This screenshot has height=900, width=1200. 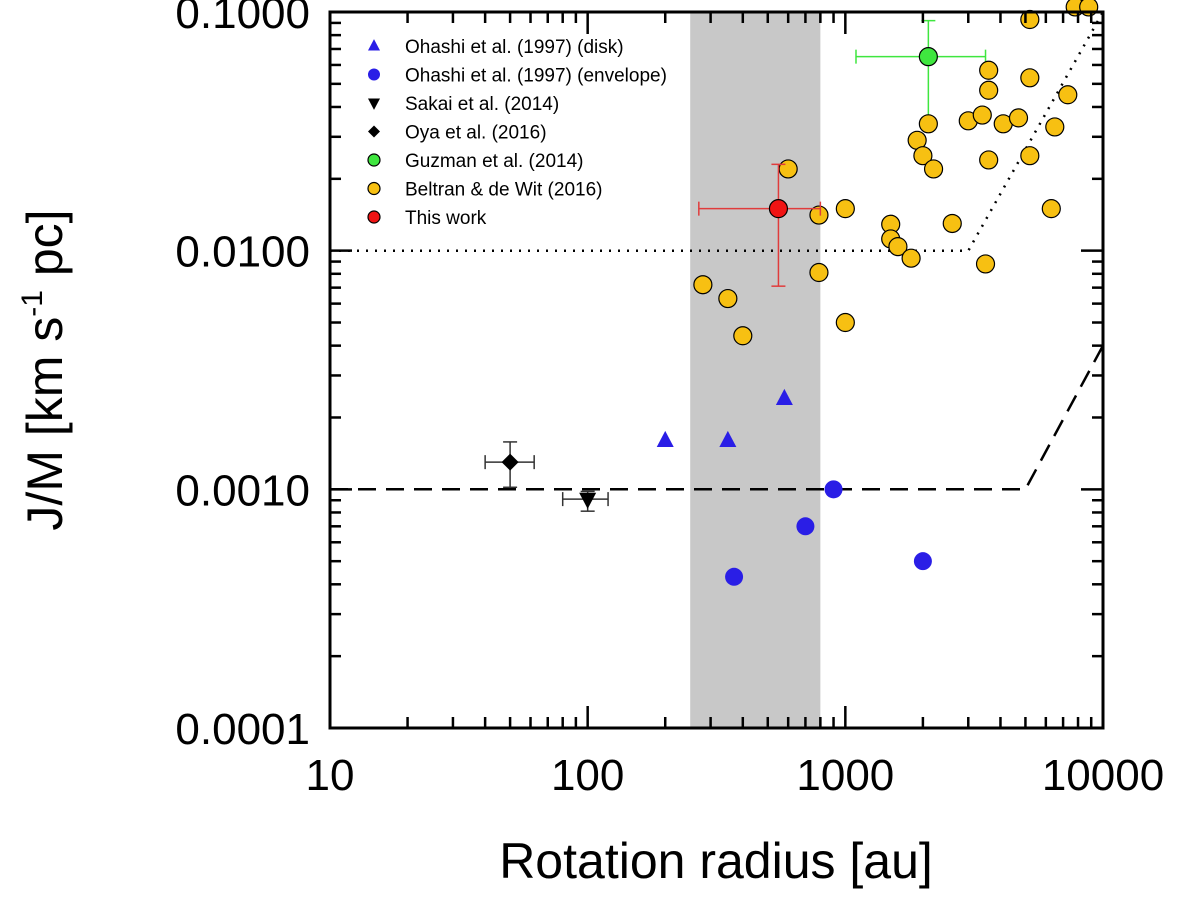 I want to click on y-tick-label: 0.0100, so click(x=242, y=252).